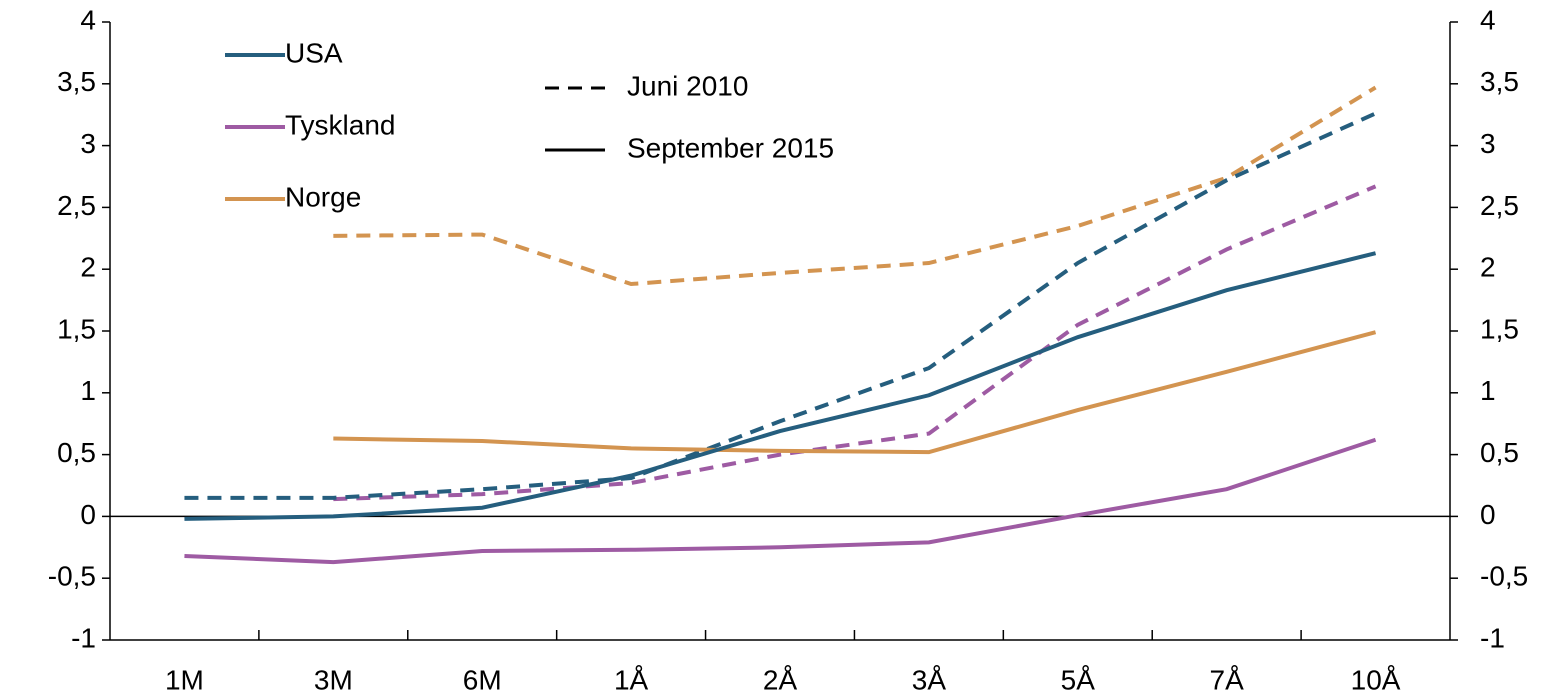  What do you see at coordinates (631, 679) in the screenshot?
I see `x-tick-label: 1Å` at bounding box center [631, 679].